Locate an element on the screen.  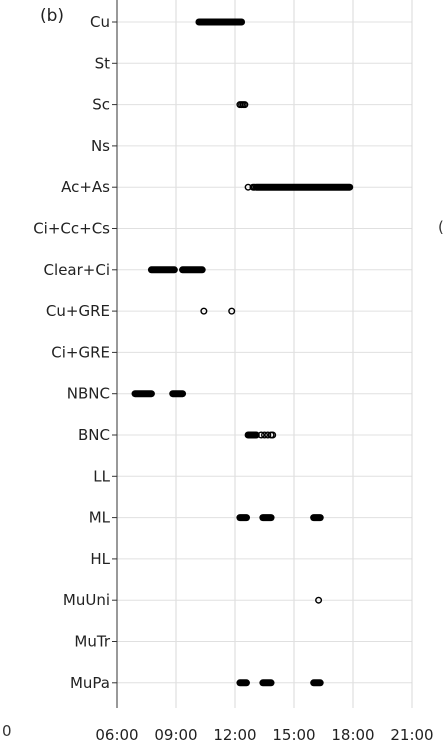
y-tick-label: BNC is located at coordinates (94, 435).